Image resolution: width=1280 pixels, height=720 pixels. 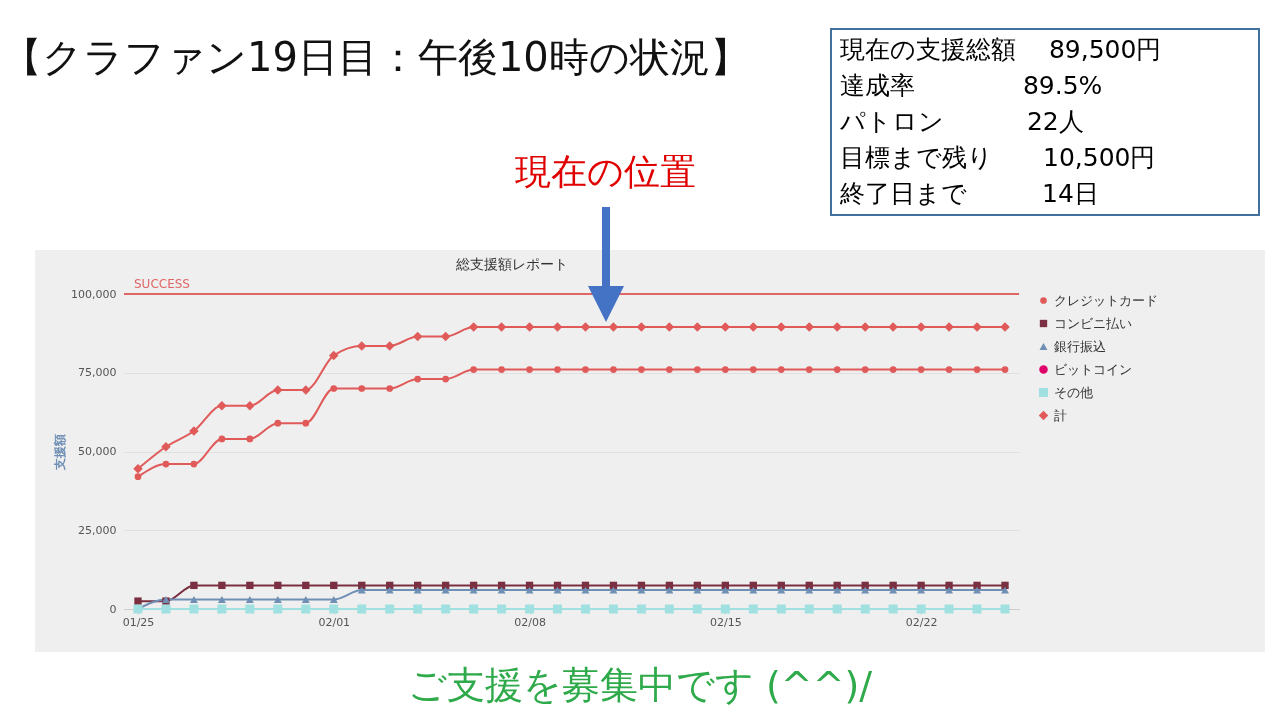 I want to click on y-tick-label: 25,000, so click(x=97, y=530).